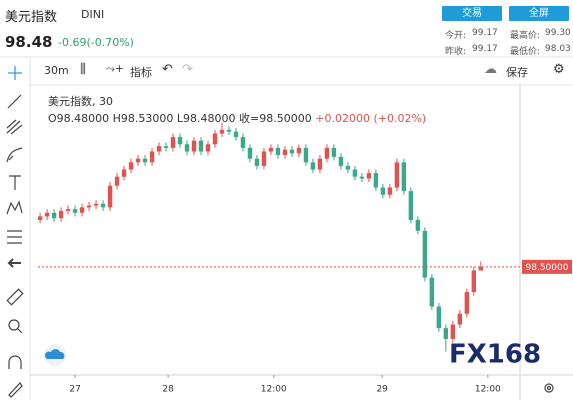 This screenshot has height=400, width=573. What do you see at coordinates (143, 118) in the screenshot?
I see `high-label: H98.53000` at bounding box center [143, 118].